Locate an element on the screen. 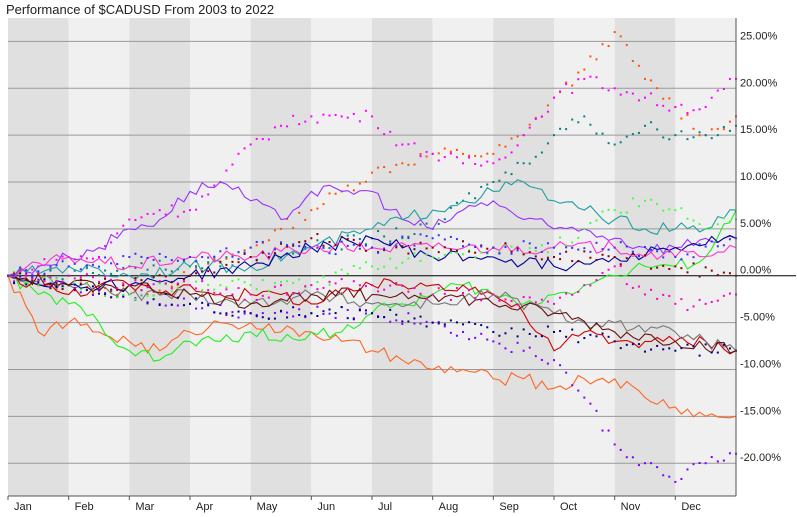 The width and height of the screenshot is (797, 517). x-tick-label-oct: Oct is located at coordinates (568, 507).